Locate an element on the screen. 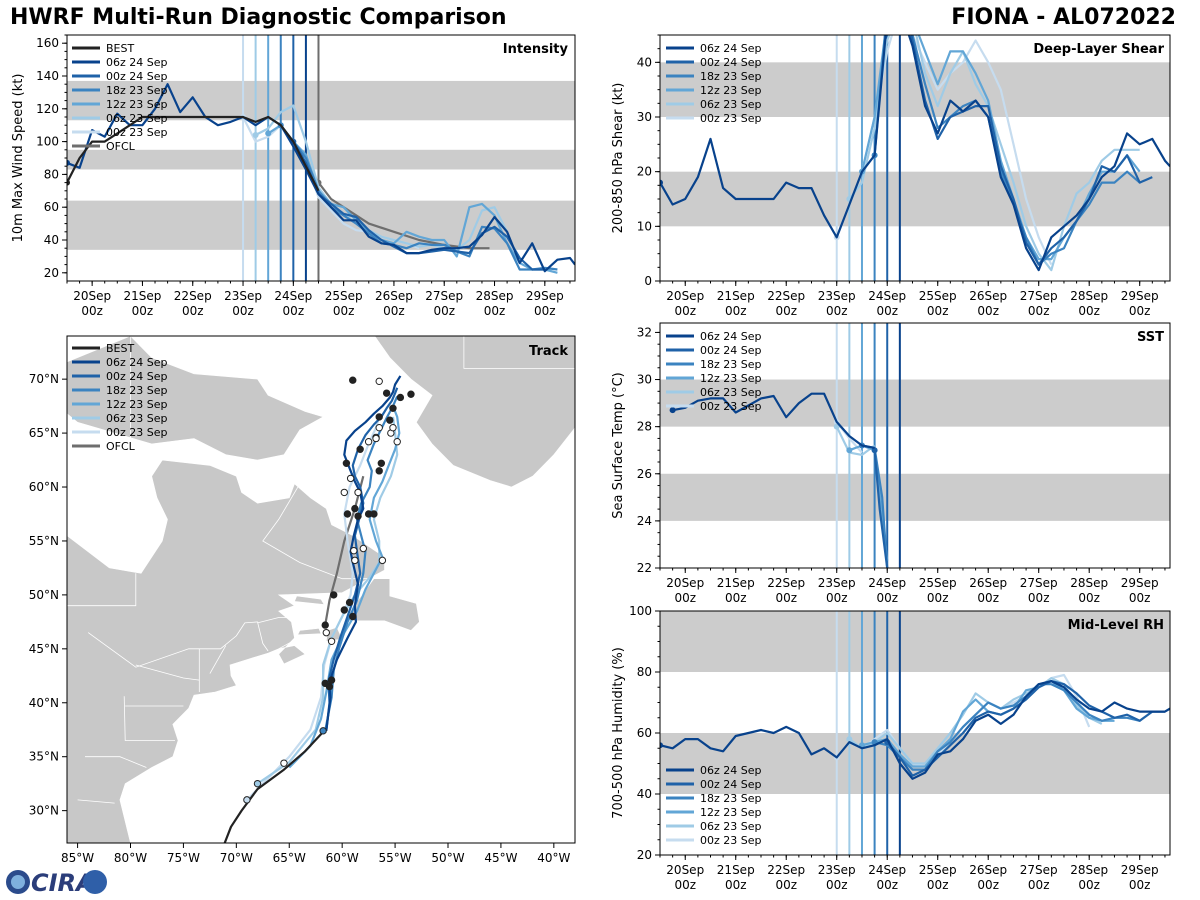 The width and height of the screenshot is (1200, 900). lat-tick-label: 45°N is located at coordinates (44, 649).